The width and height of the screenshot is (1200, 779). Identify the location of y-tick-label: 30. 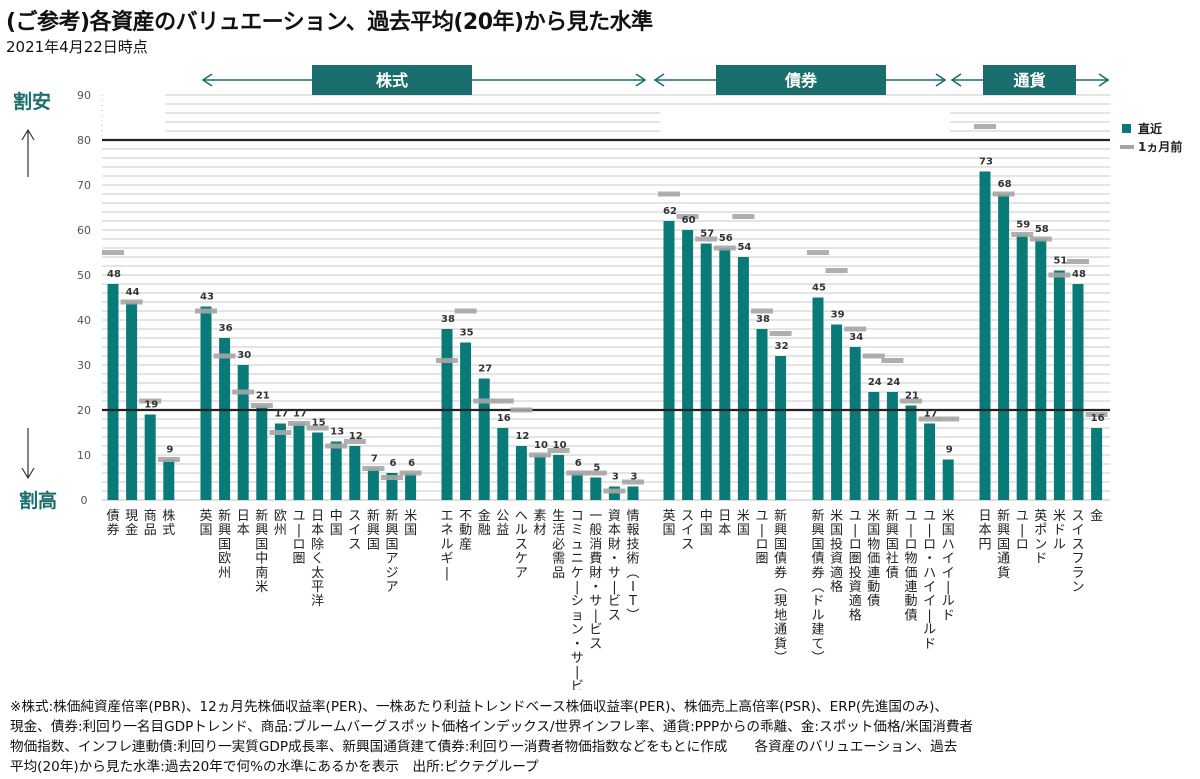
(84, 365).